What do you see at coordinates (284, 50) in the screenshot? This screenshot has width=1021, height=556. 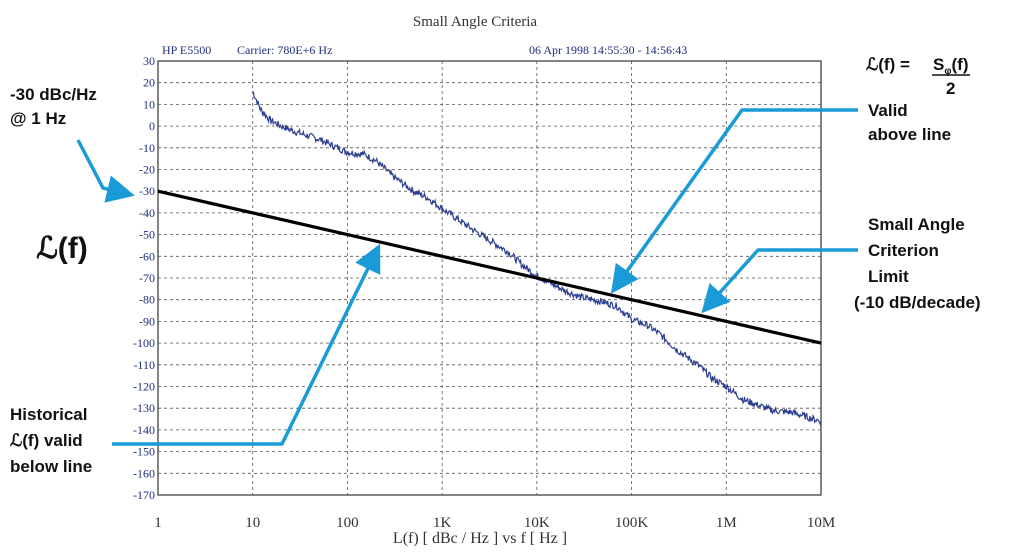 I see `header-carrier: Carrier: 780E+6 Hz` at bounding box center [284, 50].